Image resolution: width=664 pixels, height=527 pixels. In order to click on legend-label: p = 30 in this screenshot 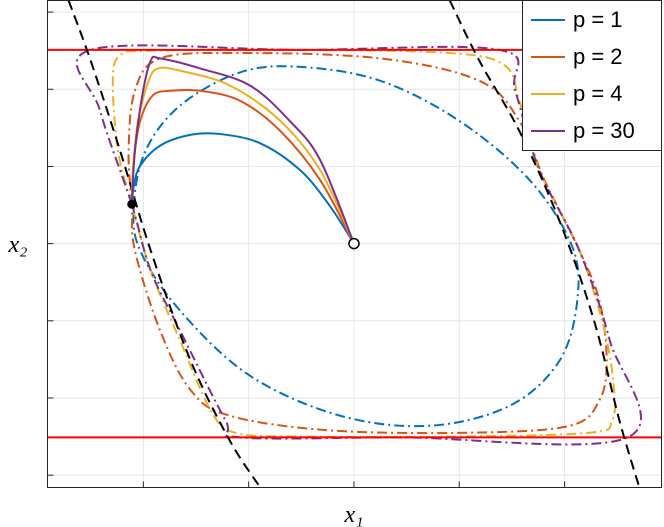, I will do `click(604, 130)`.